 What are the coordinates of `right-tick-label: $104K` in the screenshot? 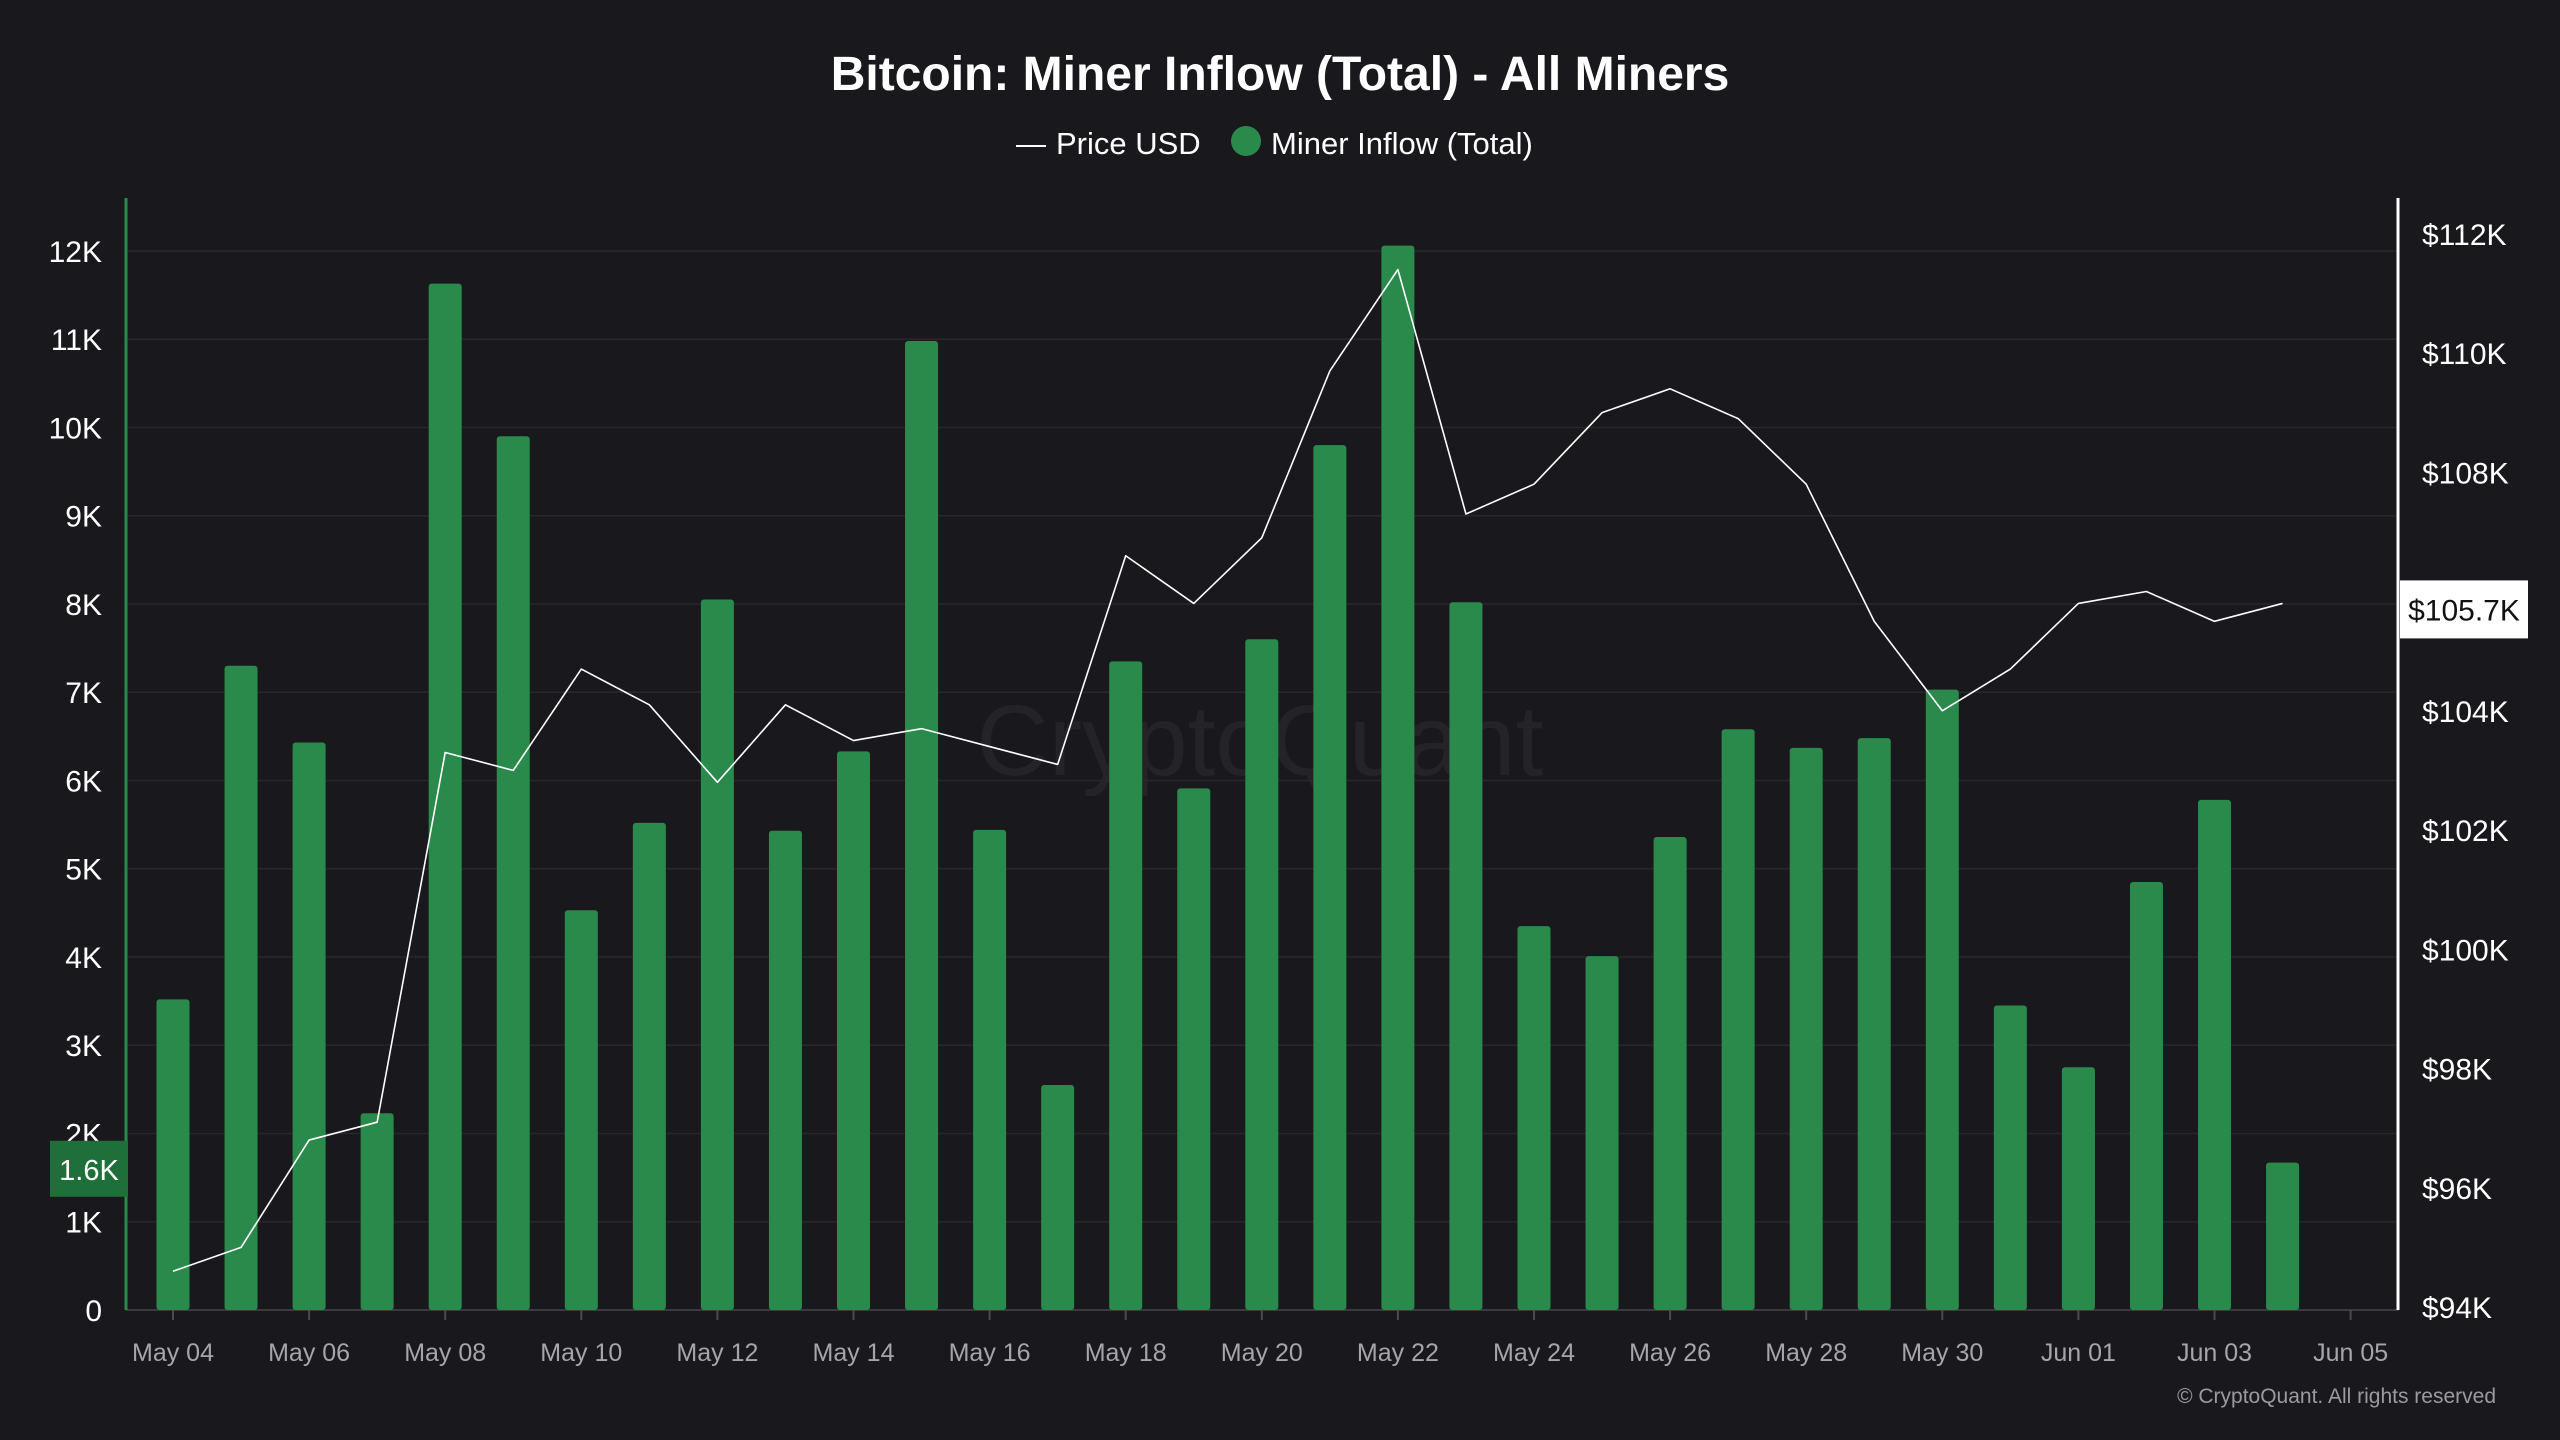 It's located at (2465, 712).